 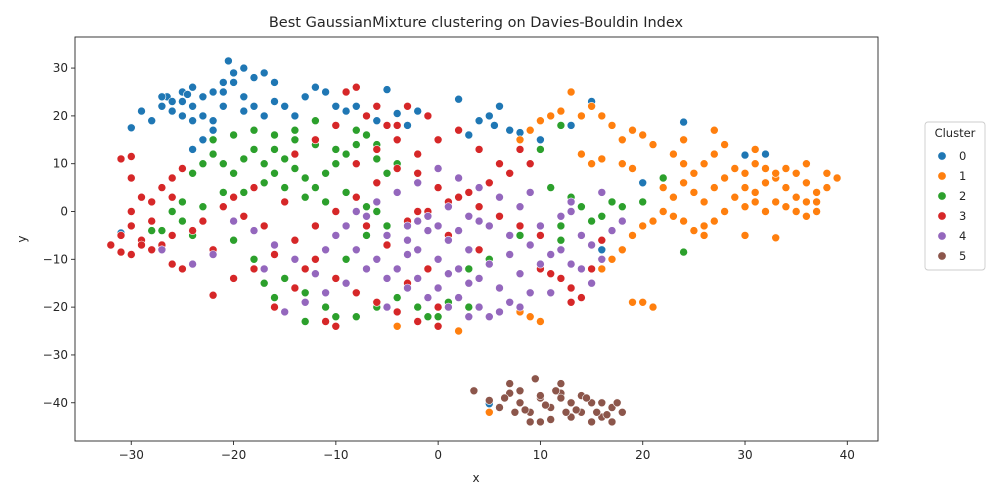 What do you see at coordinates (55, 259) in the screenshot?
I see `y-tick-label: −10` at bounding box center [55, 259].